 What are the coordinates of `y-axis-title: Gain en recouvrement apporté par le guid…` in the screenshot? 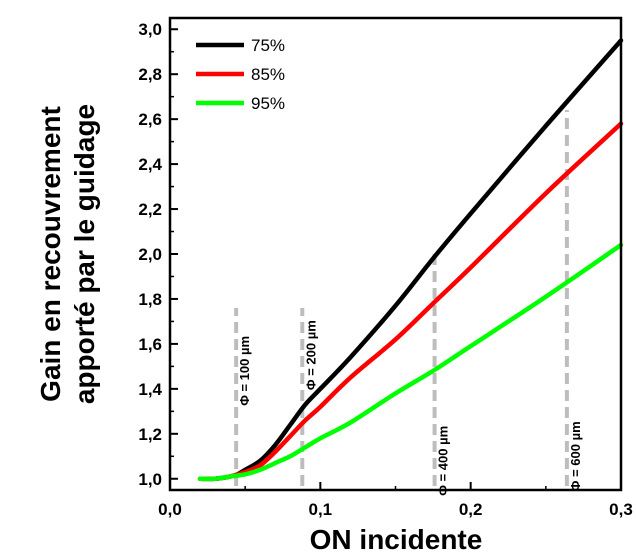 It's located at (67, 254).